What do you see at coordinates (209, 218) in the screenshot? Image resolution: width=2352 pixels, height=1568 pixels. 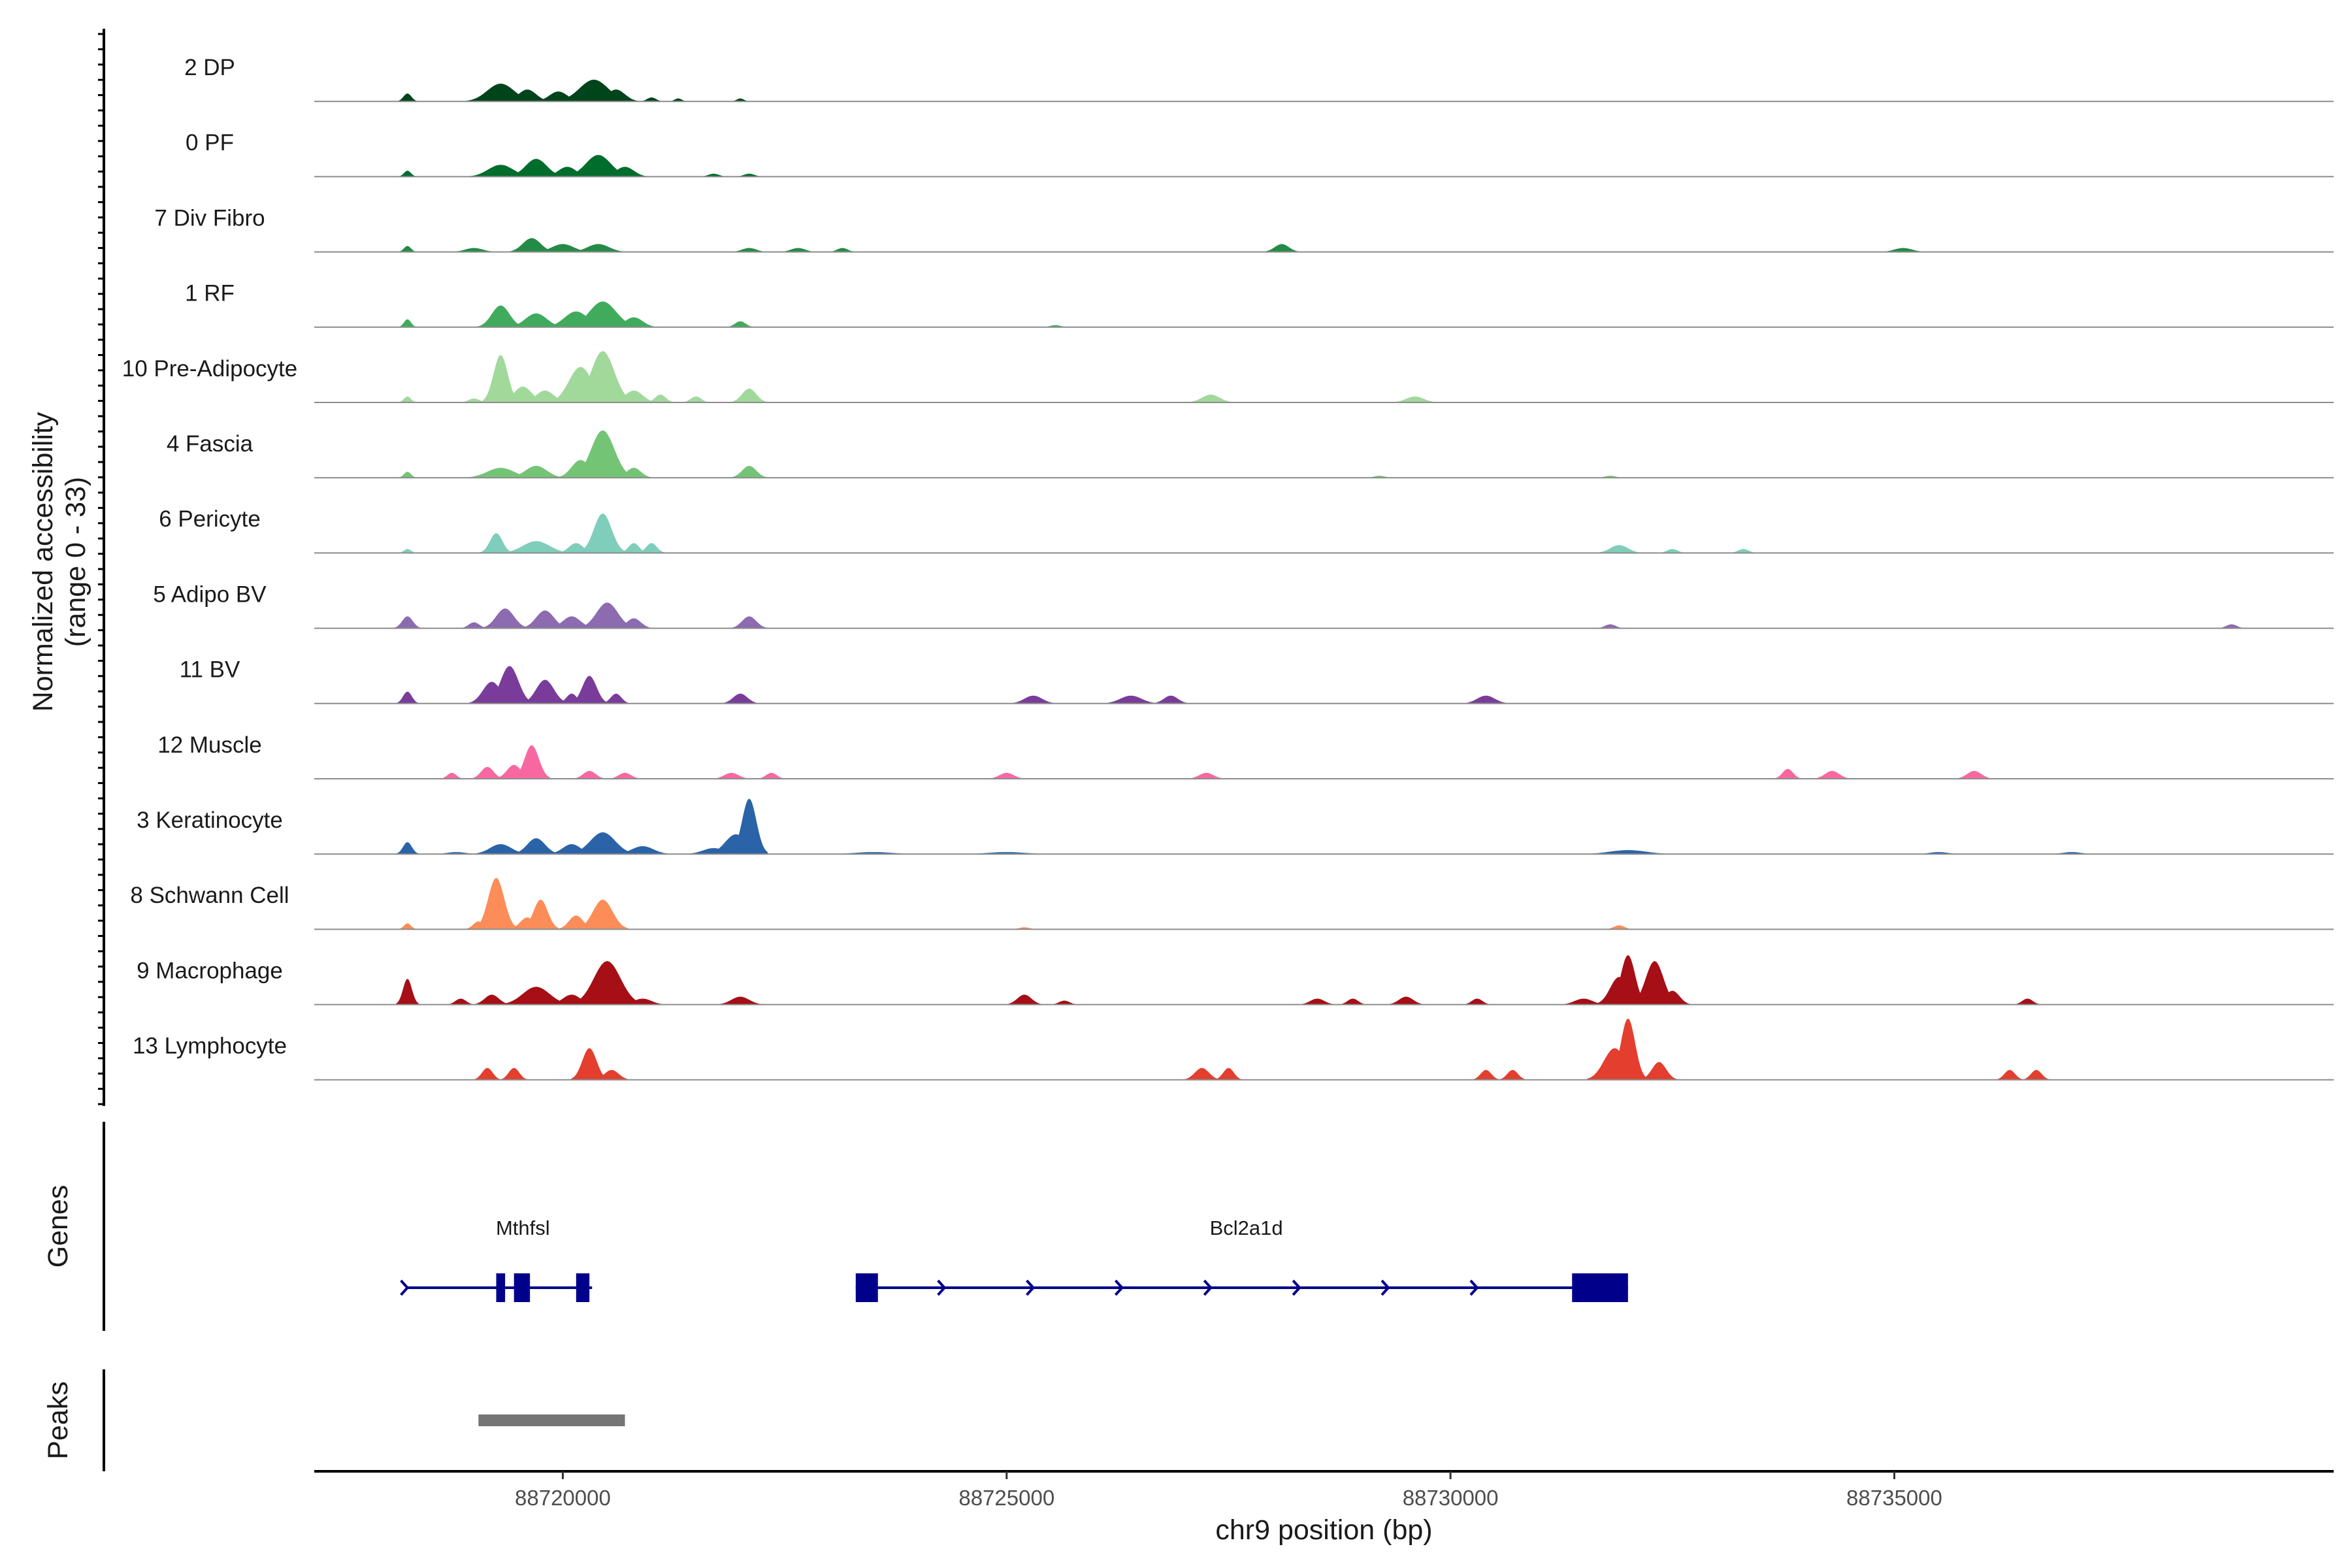 I see `track-label: 7 Div Fibro` at bounding box center [209, 218].